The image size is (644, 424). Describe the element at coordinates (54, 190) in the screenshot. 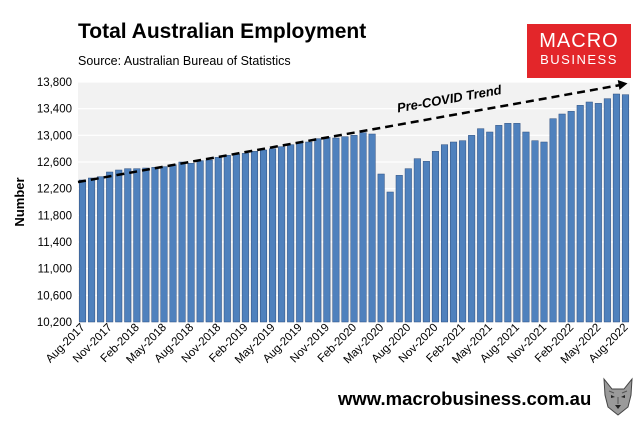

I see `y-tick-label: 12,200` at that location.